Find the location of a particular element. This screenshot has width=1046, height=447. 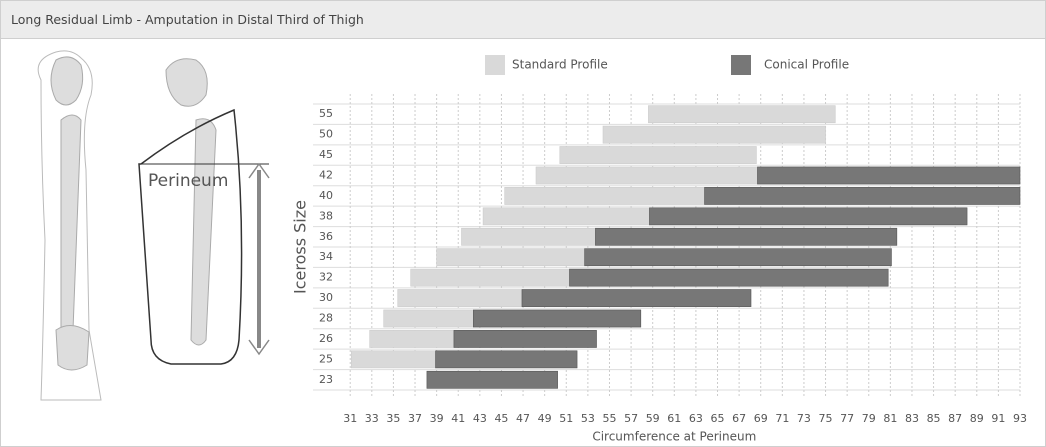

y-tick-label: 34 is located at coordinates (326, 256).